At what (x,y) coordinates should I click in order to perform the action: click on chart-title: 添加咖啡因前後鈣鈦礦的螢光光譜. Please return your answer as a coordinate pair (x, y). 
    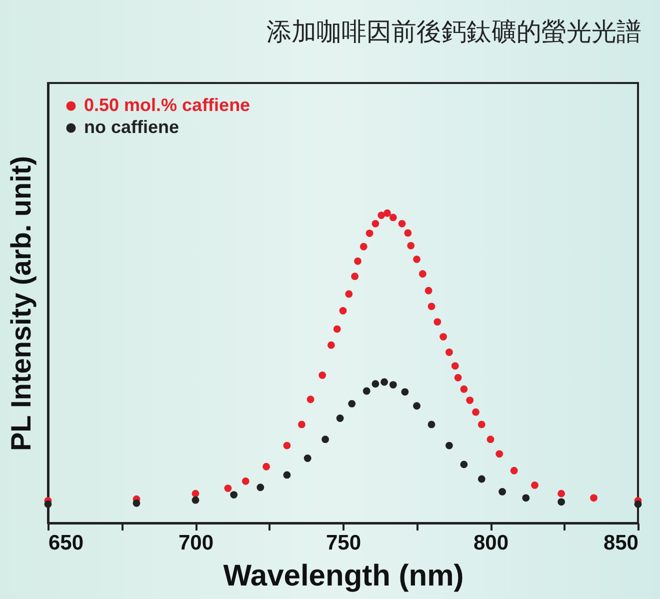
    Looking at the image, I should click on (454, 32).